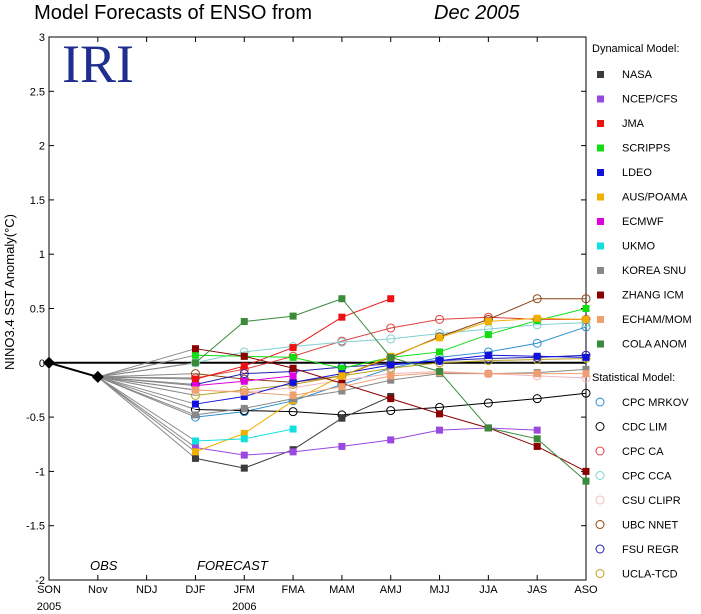 Image resolution: width=701 pixels, height=614 pixels. What do you see at coordinates (9, 292) in the screenshot?
I see `y-axis-label: NINO3.4 SST Anomaly(°C)` at bounding box center [9, 292].